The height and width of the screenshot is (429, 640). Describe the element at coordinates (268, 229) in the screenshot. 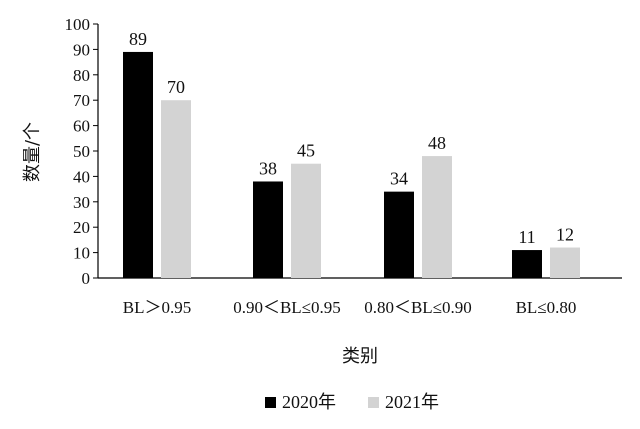

I see `bar-series1-cat2` at that location.